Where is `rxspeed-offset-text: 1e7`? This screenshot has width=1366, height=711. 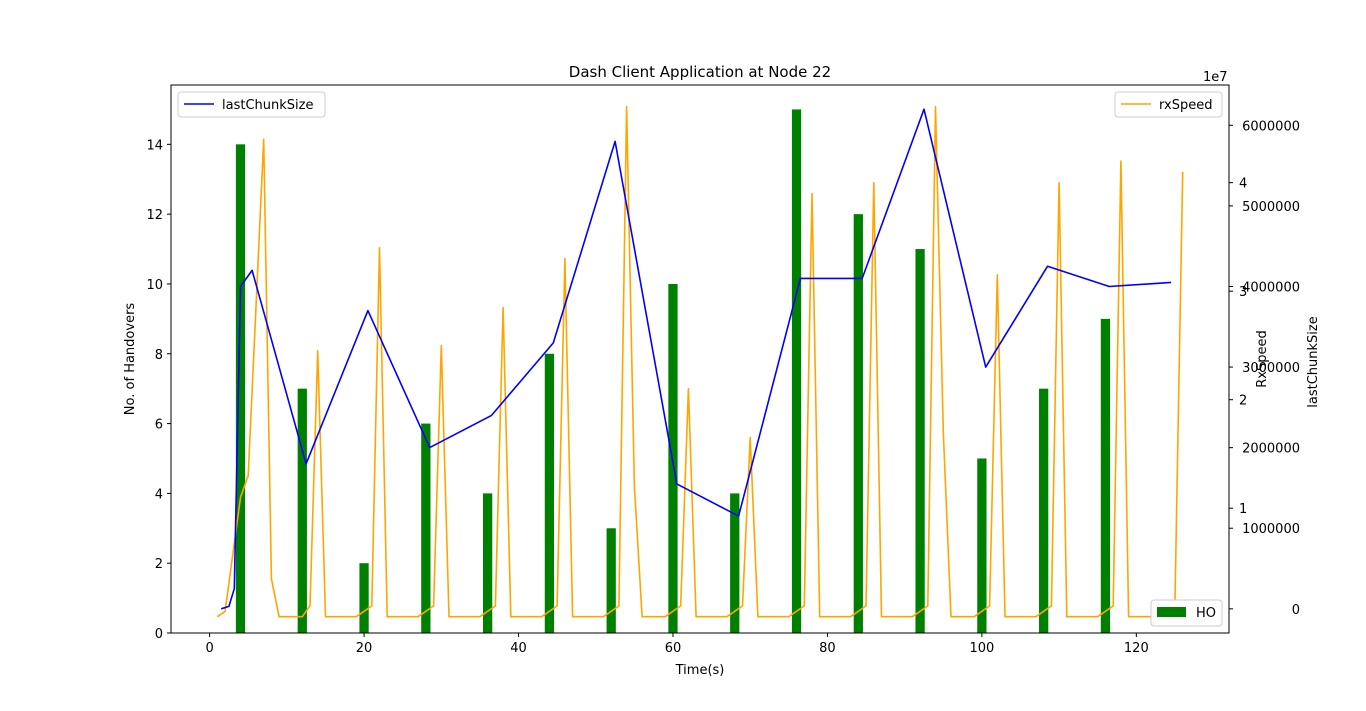
rxspeed-offset-text: 1e7 is located at coordinates (1215, 77).